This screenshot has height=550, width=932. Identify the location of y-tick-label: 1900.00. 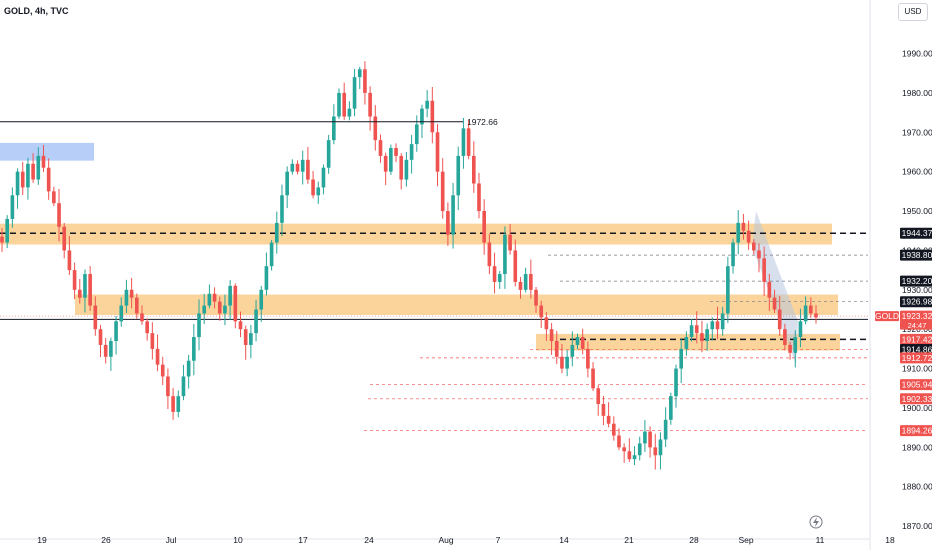
(917, 408).